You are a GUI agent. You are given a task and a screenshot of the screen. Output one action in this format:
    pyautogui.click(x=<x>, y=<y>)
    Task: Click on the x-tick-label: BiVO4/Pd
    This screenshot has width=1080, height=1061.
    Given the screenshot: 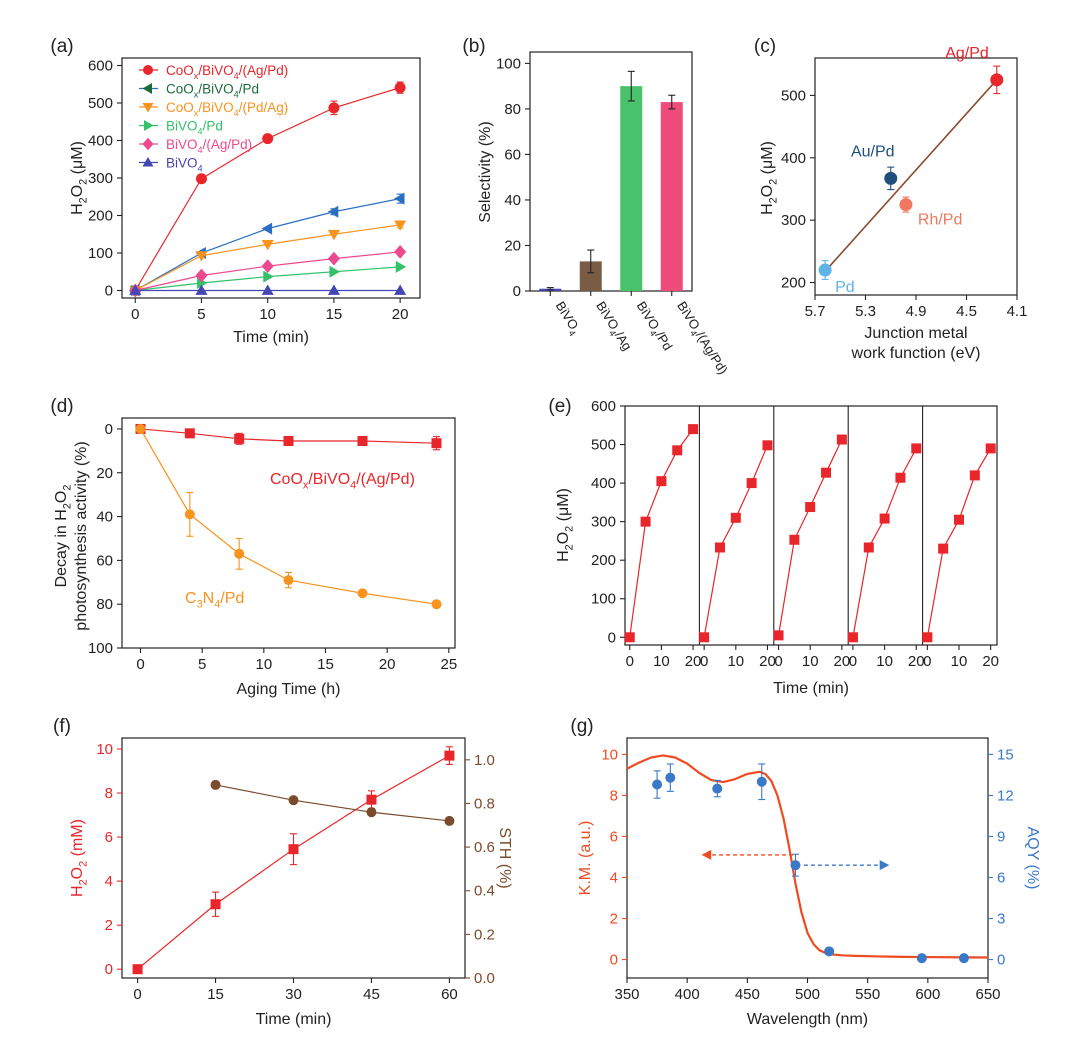 What is the action you would take?
    pyautogui.click(x=653, y=327)
    